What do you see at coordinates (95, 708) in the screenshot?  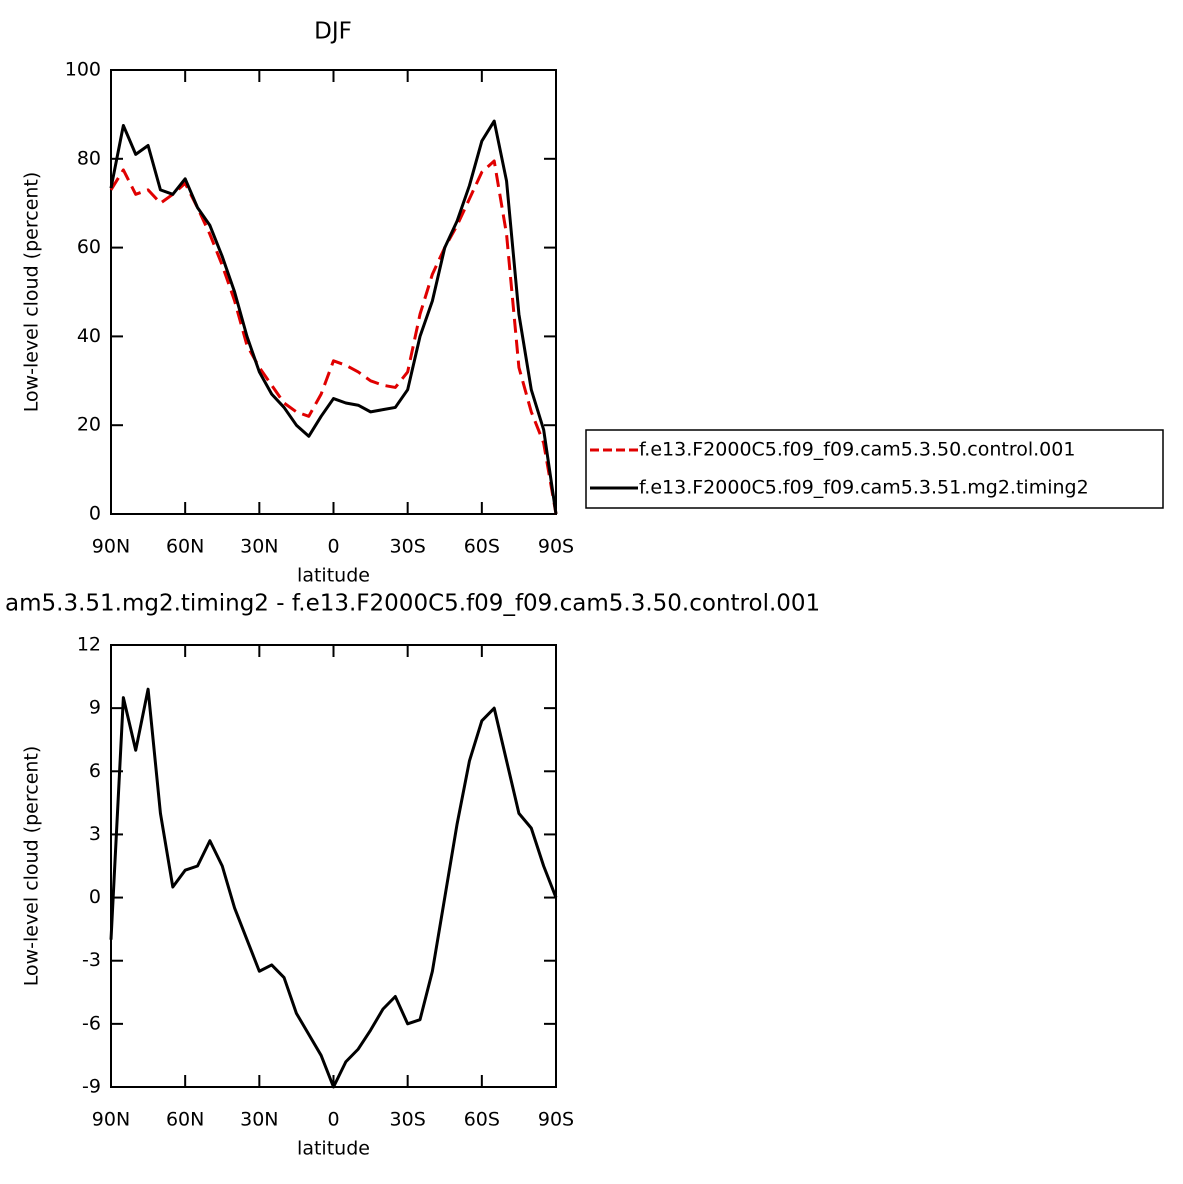 I see `y-tick-label: 9` at bounding box center [95, 708].